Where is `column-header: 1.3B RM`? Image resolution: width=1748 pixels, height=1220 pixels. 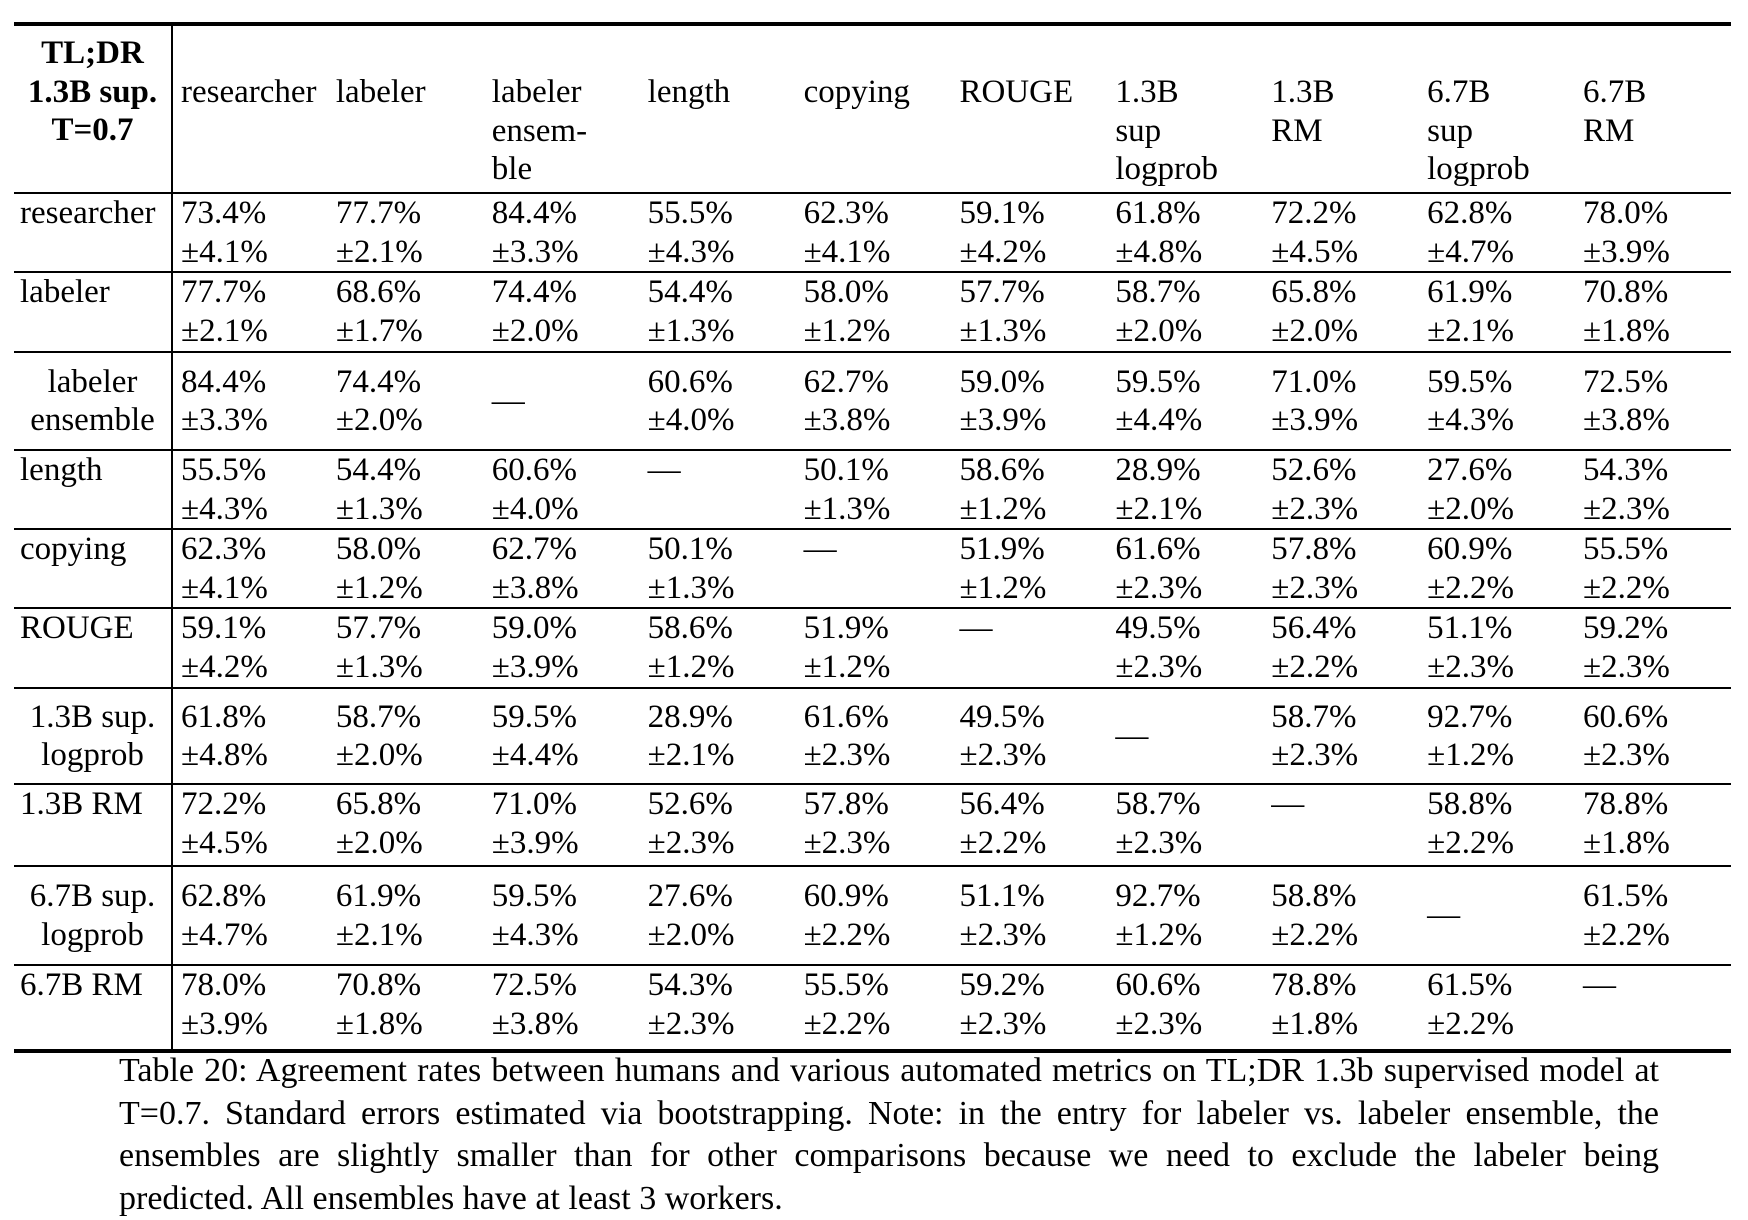
column-header: 1.3B RM is located at coordinates (1341, 108).